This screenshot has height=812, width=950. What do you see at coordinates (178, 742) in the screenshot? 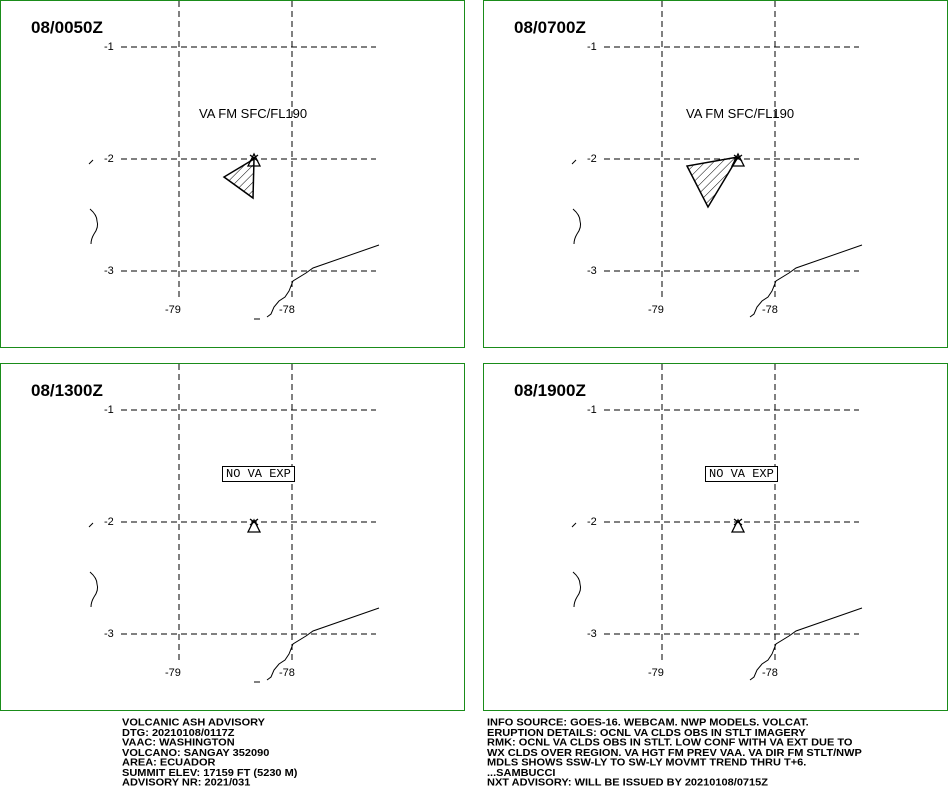
I see `advisory-line: VAAC: WASHINGTON` at bounding box center [178, 742].